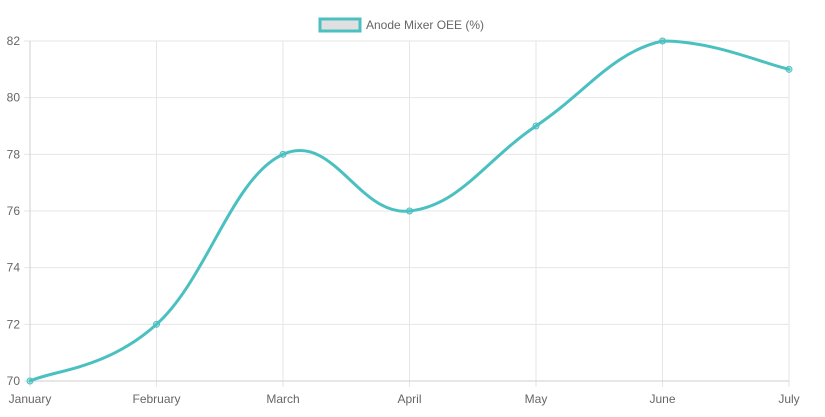 Image resolution: width=825 pixels, height=417 pixels. What do you see at coordinates (14, 324) in the screenshot?
I see `y-tick-label: 72` at bounding box center [14, 324].